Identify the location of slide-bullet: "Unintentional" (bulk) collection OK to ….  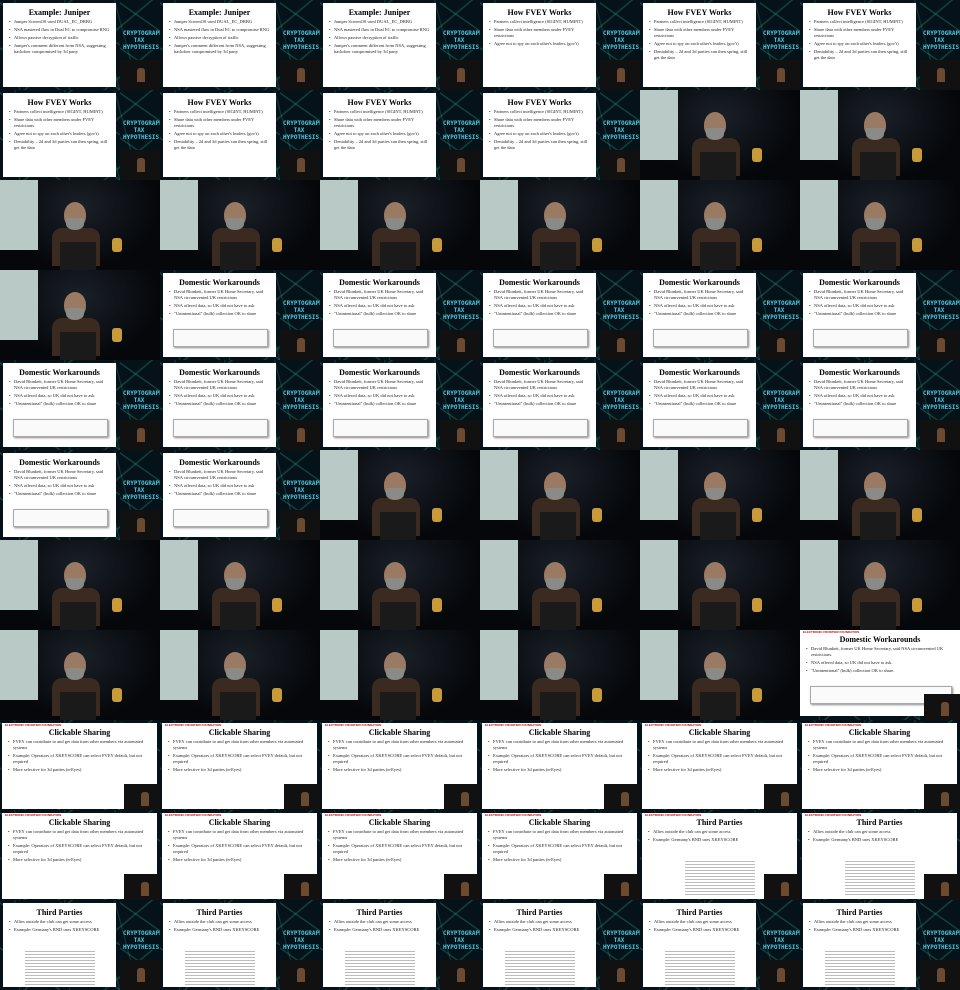
(380, 314).